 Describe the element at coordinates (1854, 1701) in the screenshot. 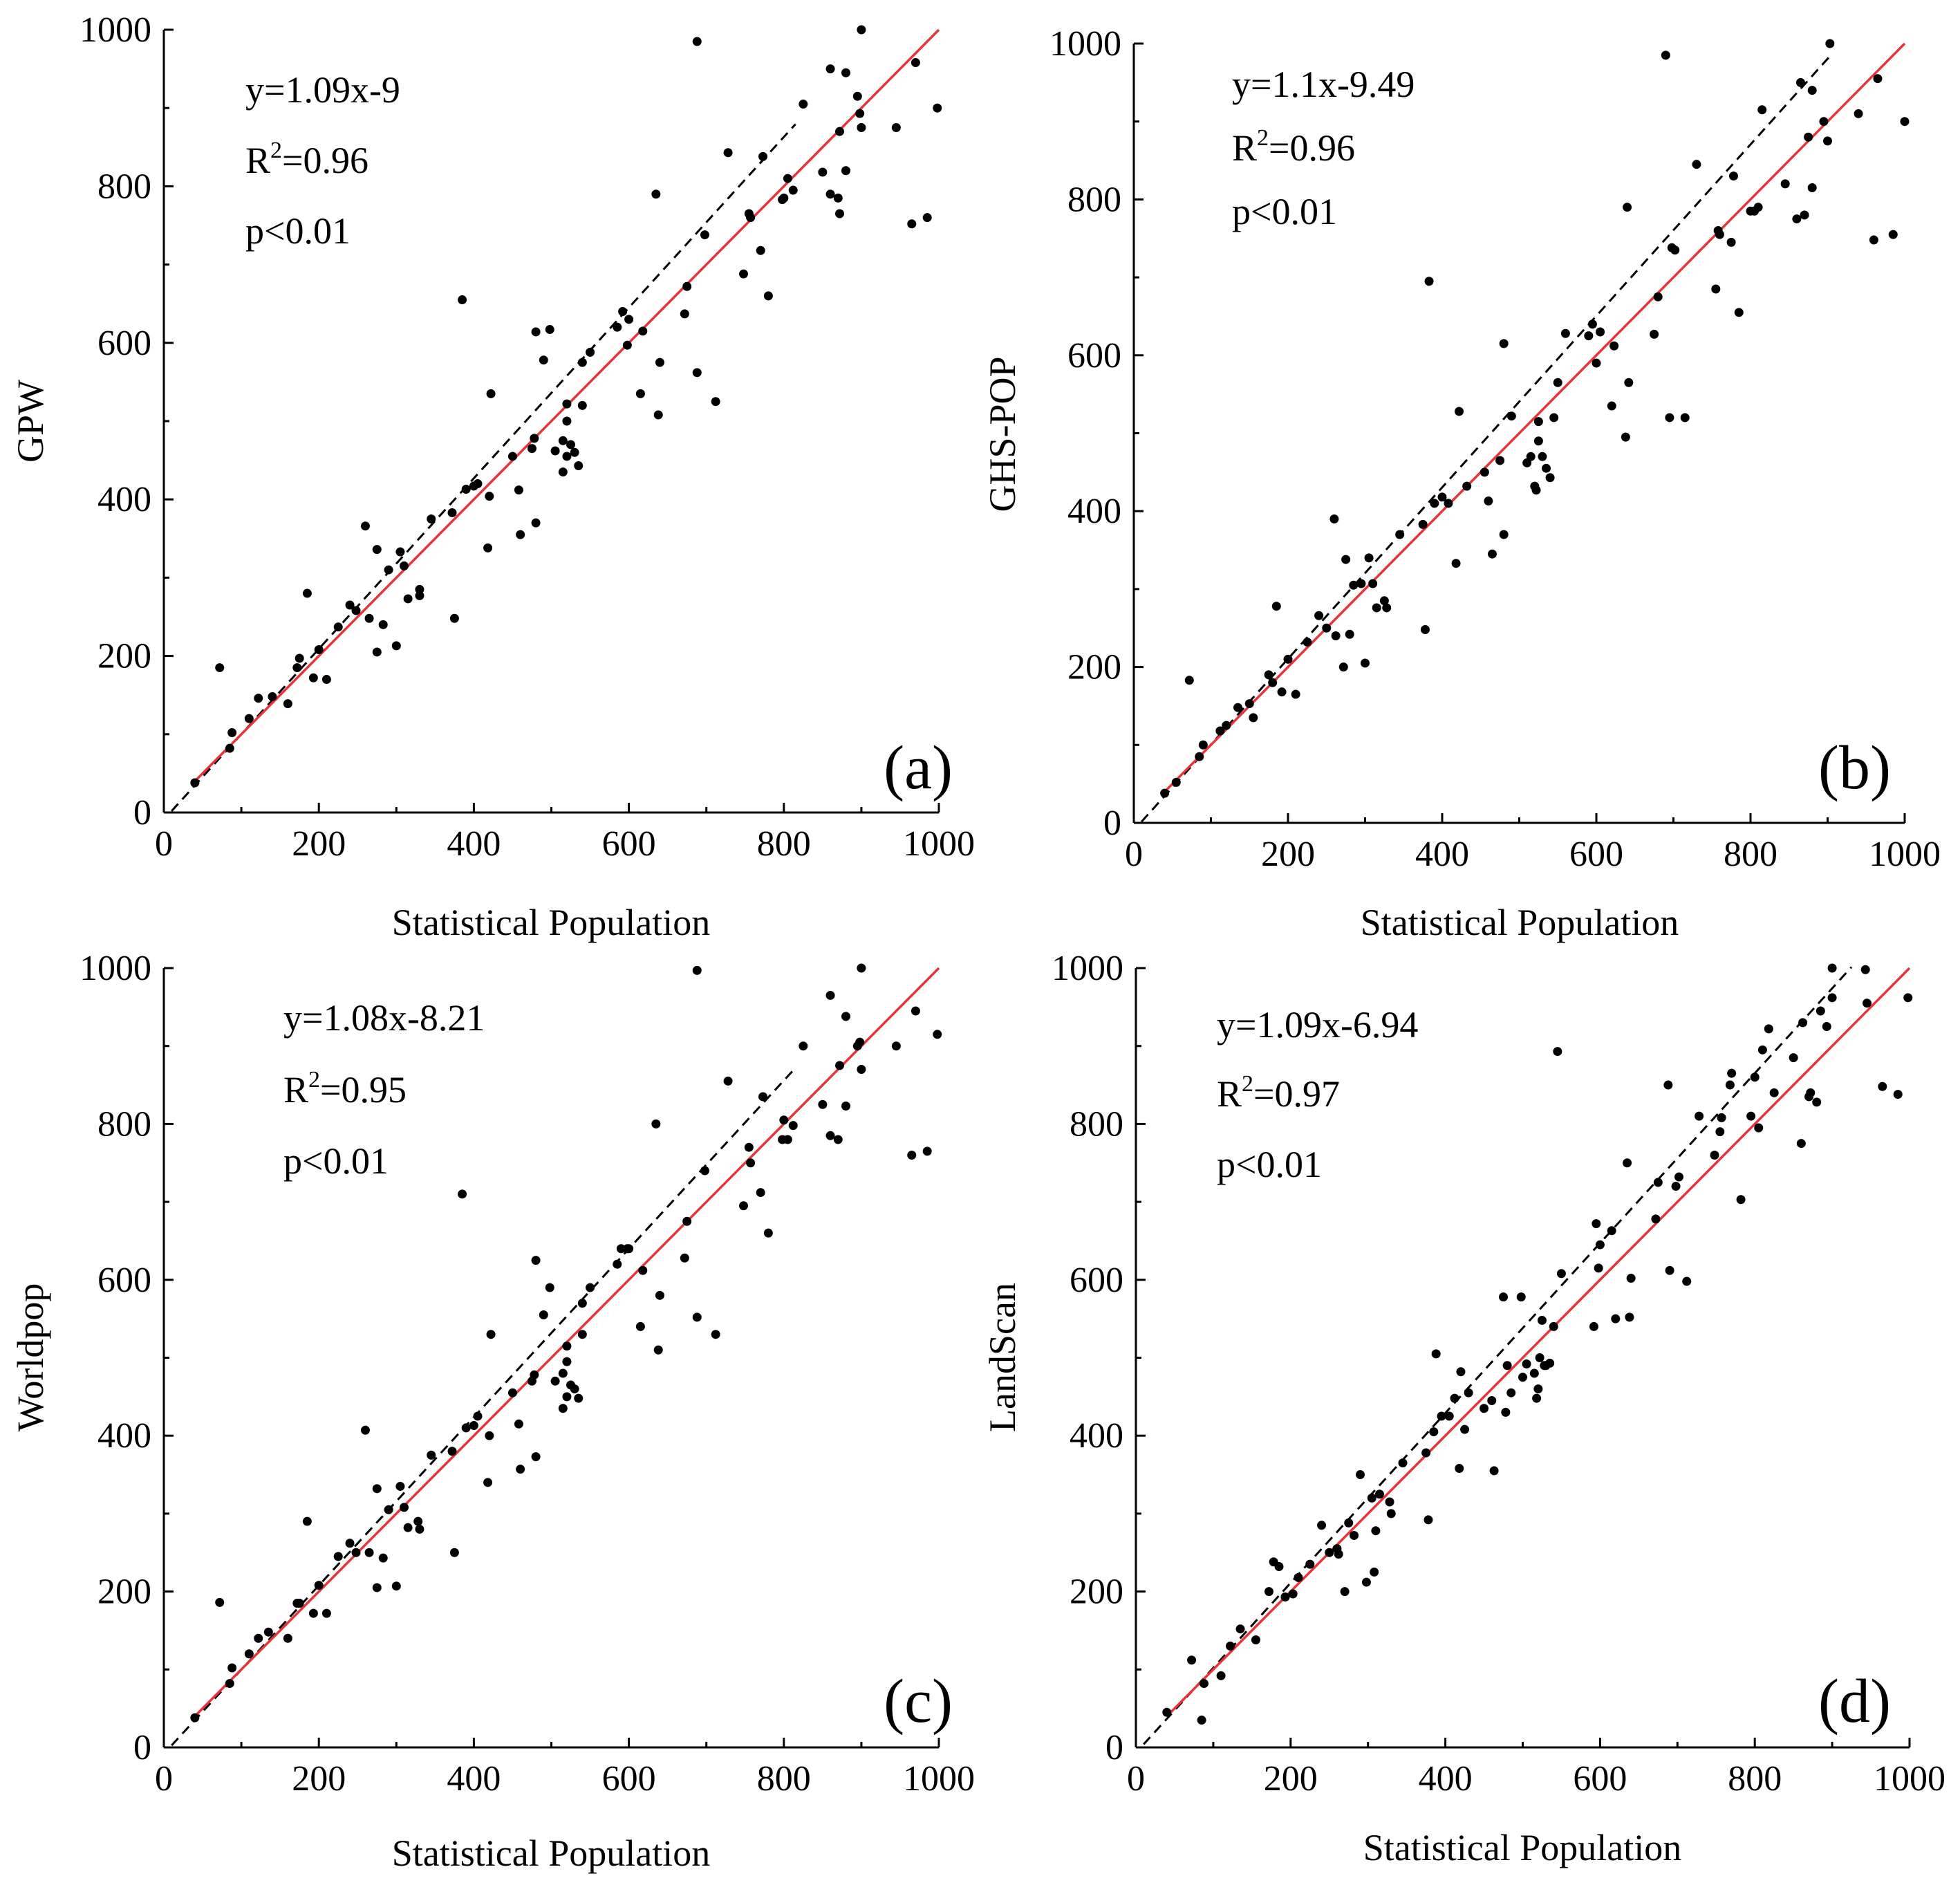

I see `panel-label: (d)` at that location.